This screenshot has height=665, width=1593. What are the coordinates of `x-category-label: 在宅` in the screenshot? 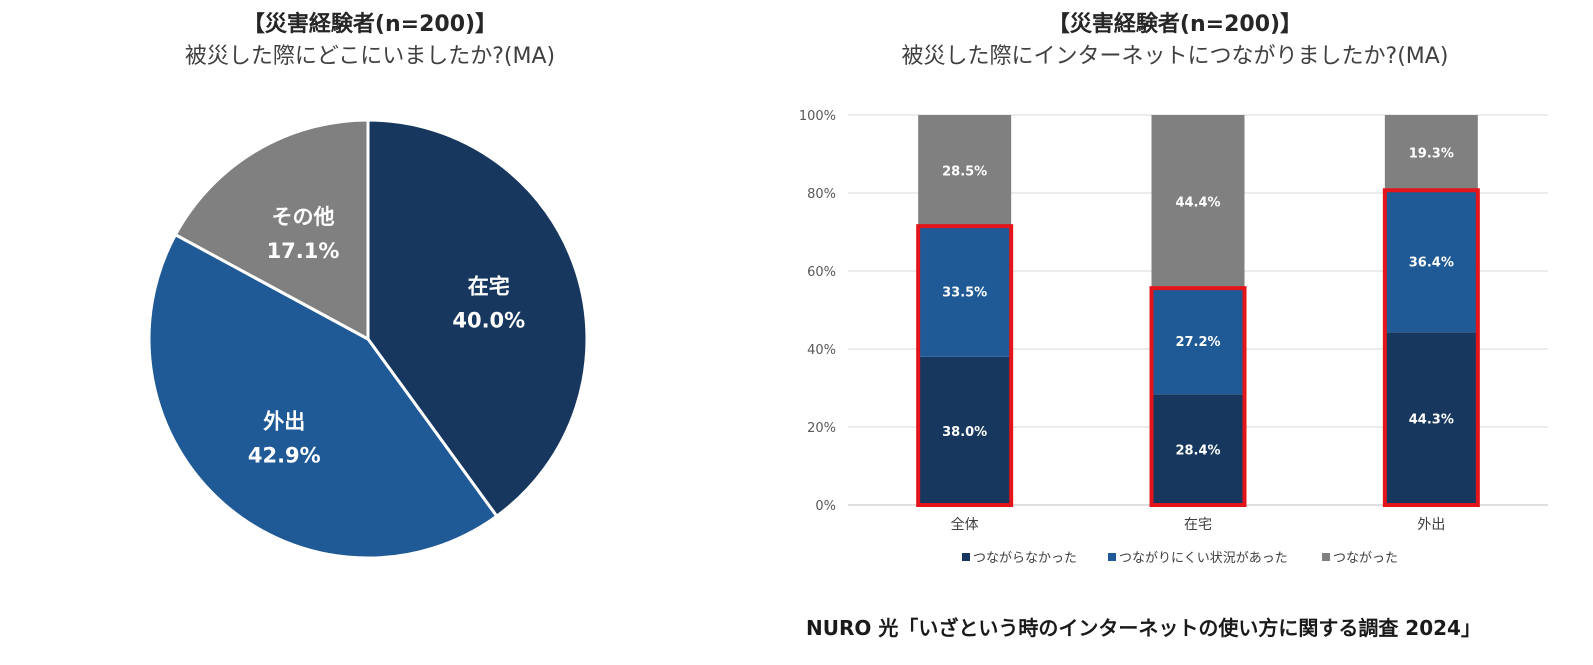 It's located at (1198, 525).